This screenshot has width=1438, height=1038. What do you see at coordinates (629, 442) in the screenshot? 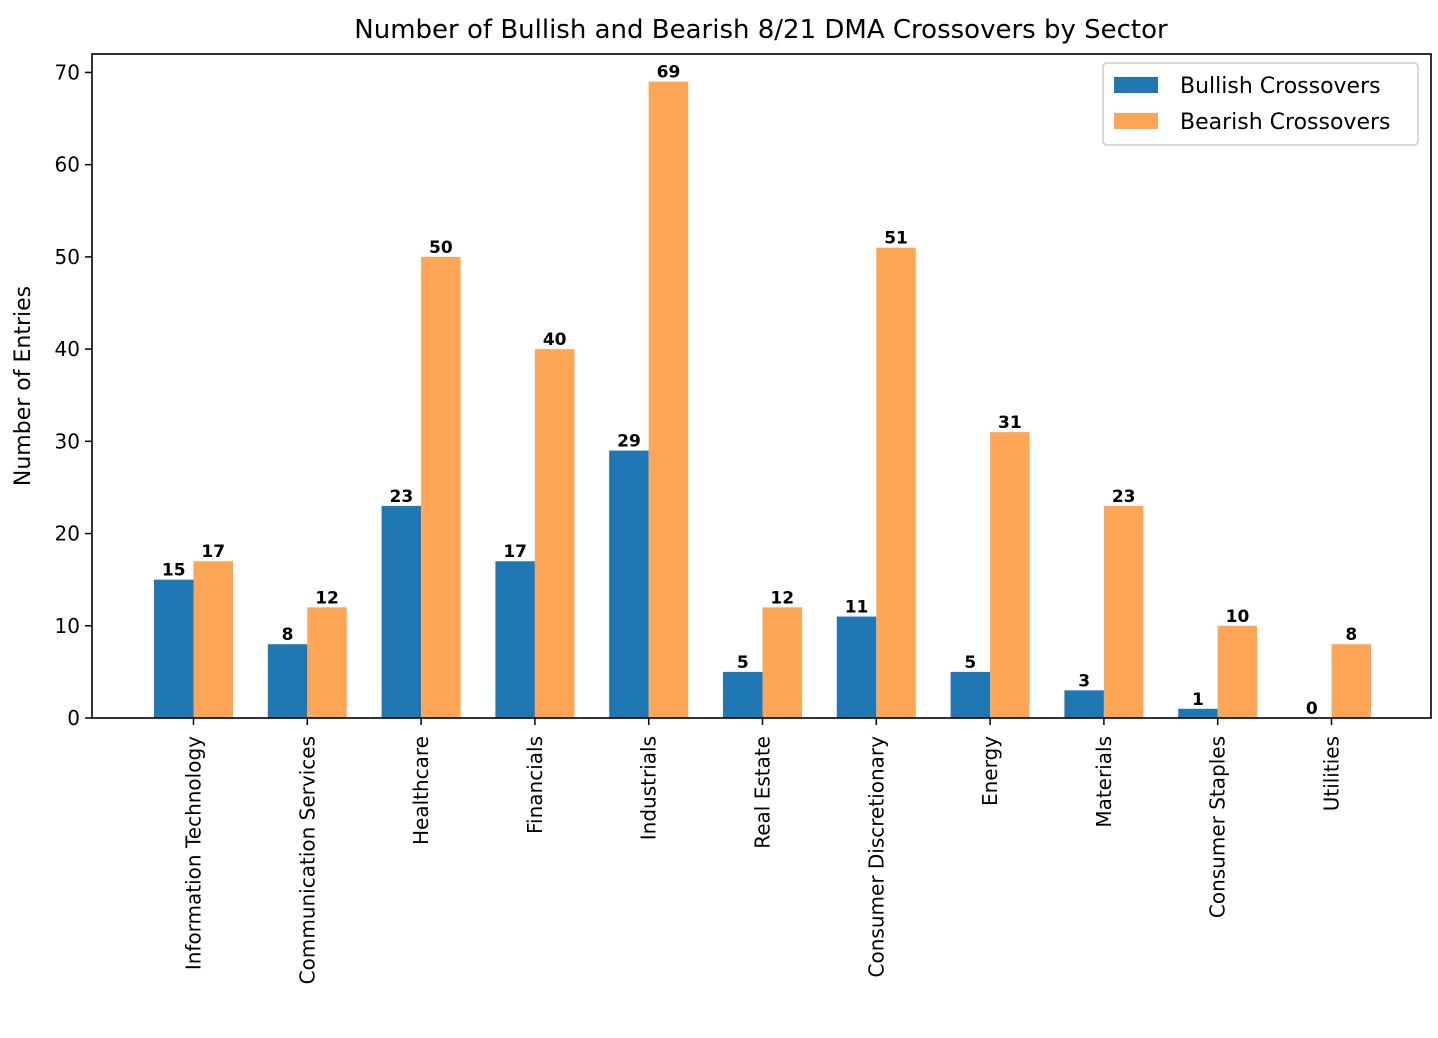
I see `data-label-bullish: 29` at bounding box center [629, 442].